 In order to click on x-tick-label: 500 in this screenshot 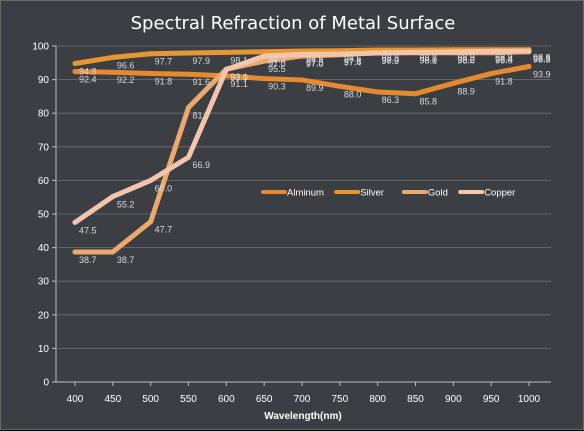, I will do `click(150, 399)`.